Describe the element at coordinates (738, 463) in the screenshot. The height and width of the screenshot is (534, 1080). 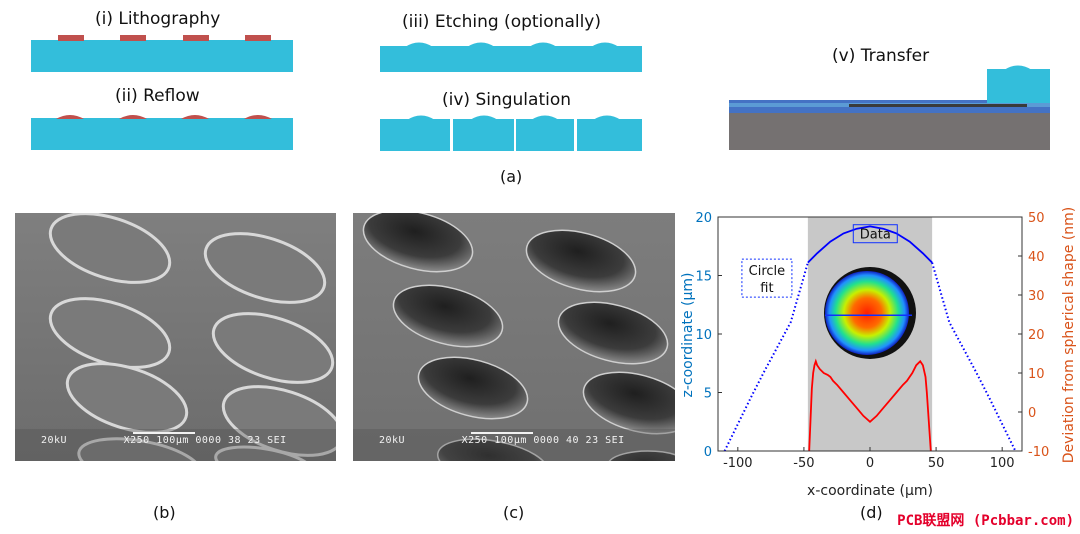
I see `x-tick-label: -100` at that location.